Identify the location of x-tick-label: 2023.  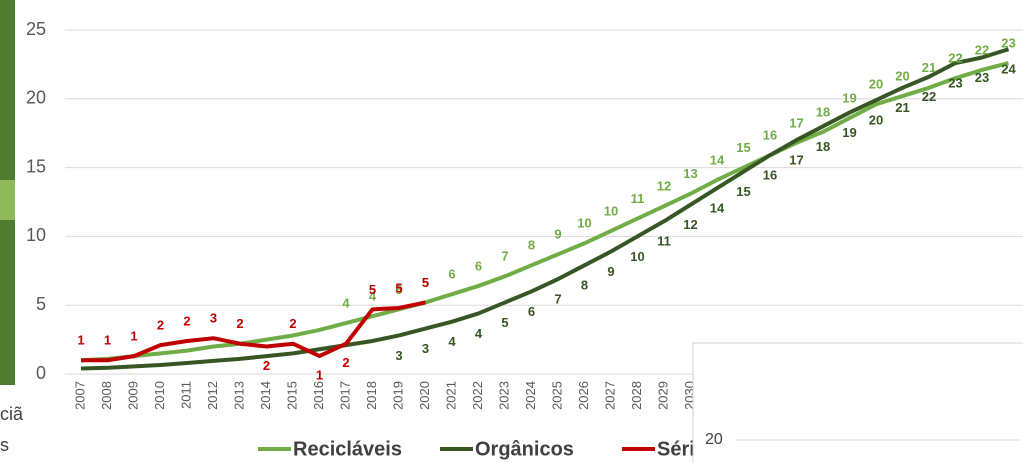
(503, 395).